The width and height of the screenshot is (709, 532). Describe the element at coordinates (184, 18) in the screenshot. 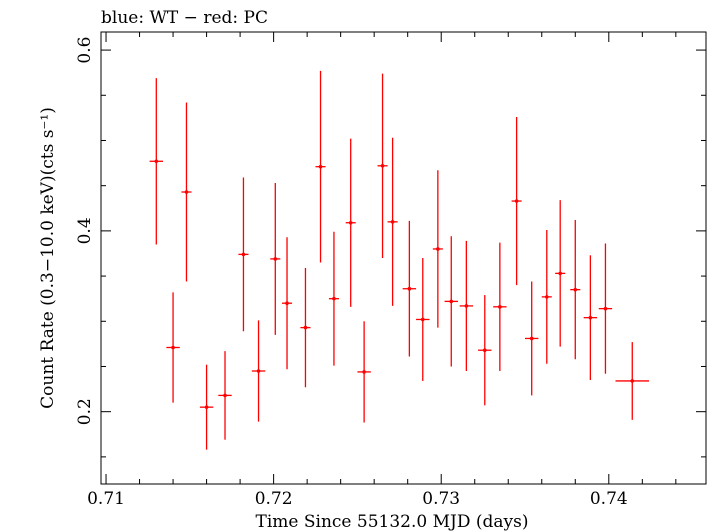

I see `chart-title: blue: WT − red: PC` at that location.